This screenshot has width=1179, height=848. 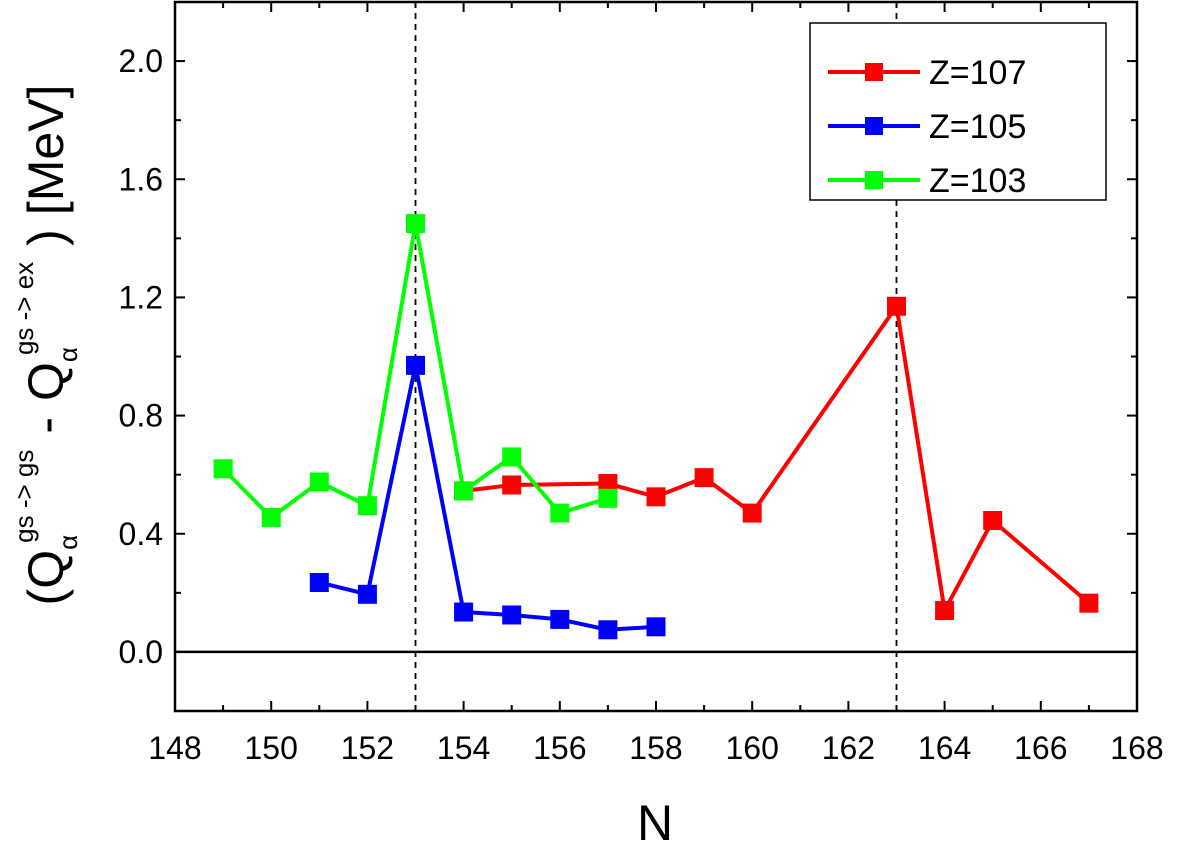 What do you see at coordinates (174, 748) in the screenshot?
I see `x-tick-label: 148` at bounding box center [174, 748].